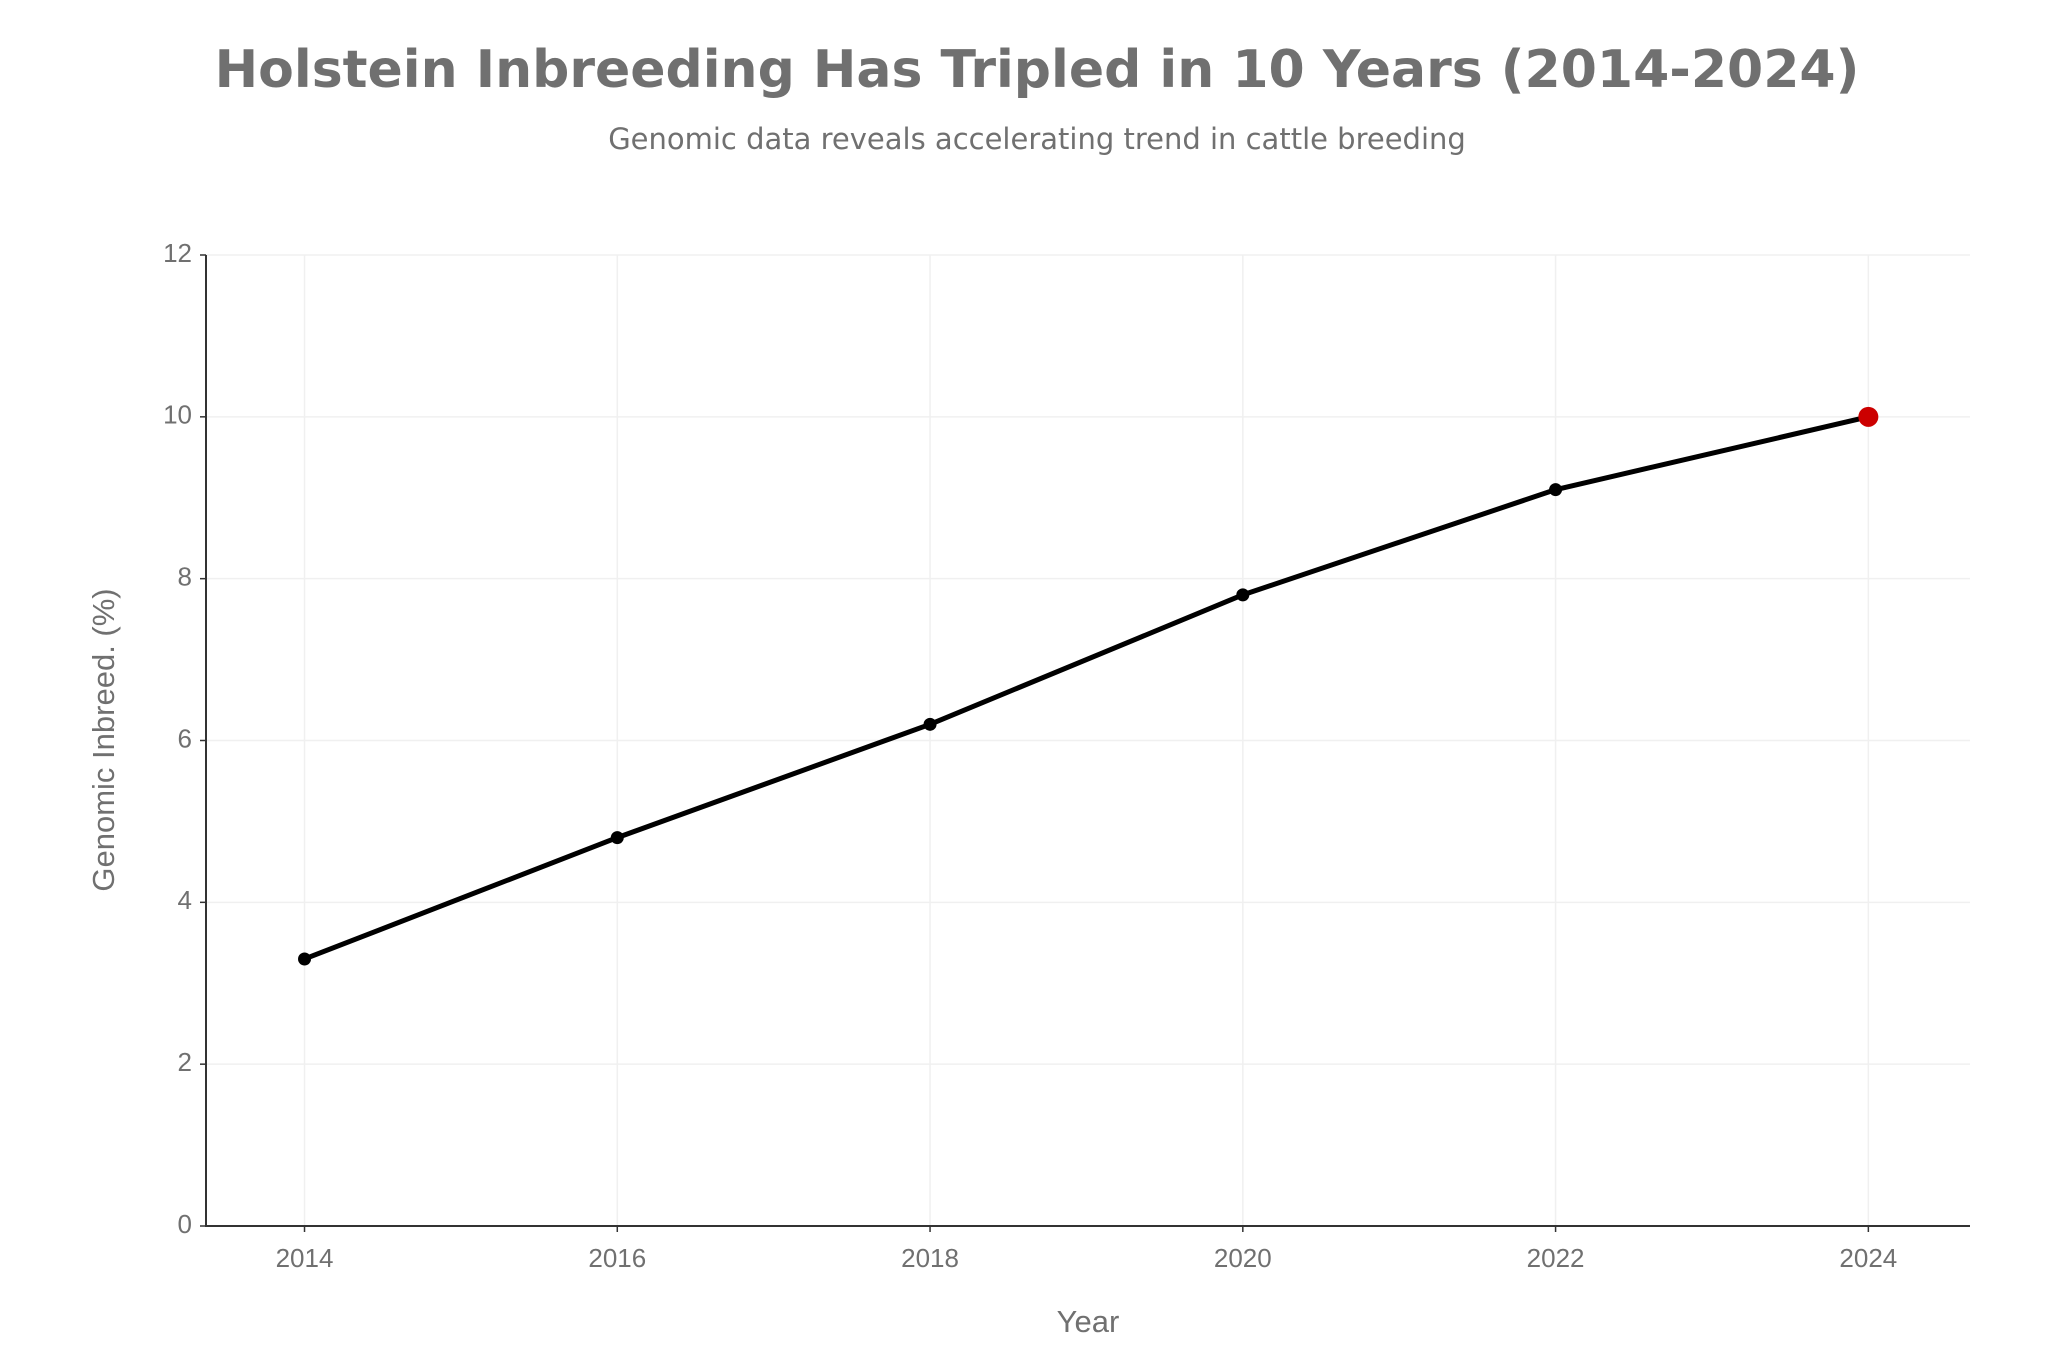  What do you see at coordinates (930, 1258) in the screenshot?
I see `x-tick-label: 2018` at bounding box center [930, 1258].